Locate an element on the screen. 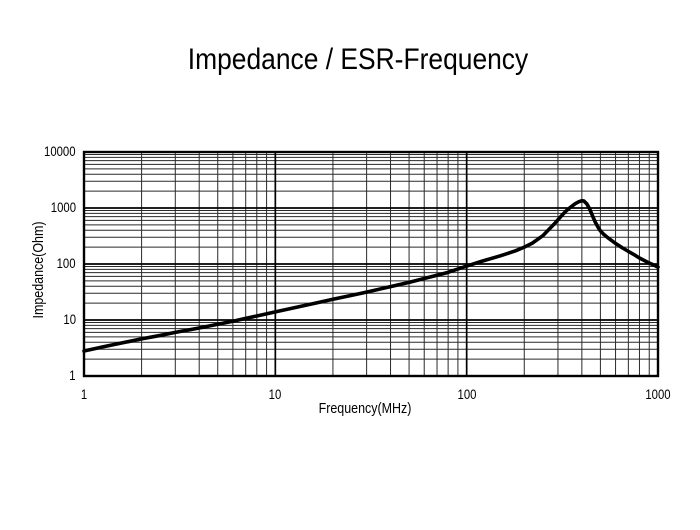 The width and height of the screenshot is (700, 530). x-tick-1: 1 is located at coordinates (84, 394).